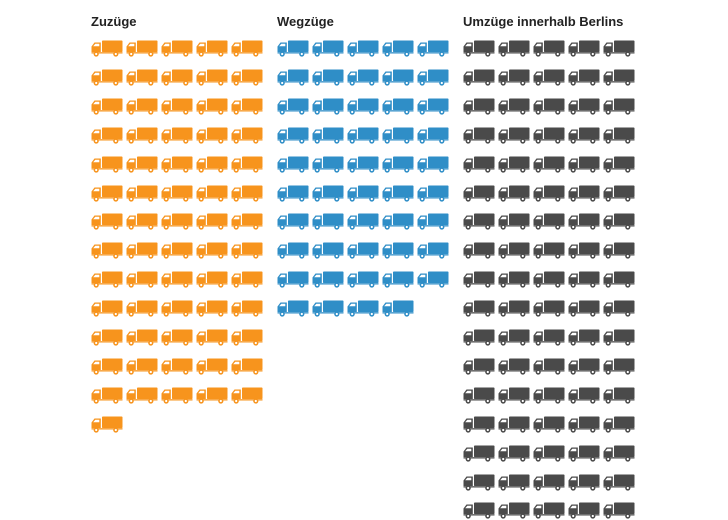  What do you see at coordinates (114, 21) in the screenshot?
I see `series-title: Zuzüge` at bounding box center [114, 21].